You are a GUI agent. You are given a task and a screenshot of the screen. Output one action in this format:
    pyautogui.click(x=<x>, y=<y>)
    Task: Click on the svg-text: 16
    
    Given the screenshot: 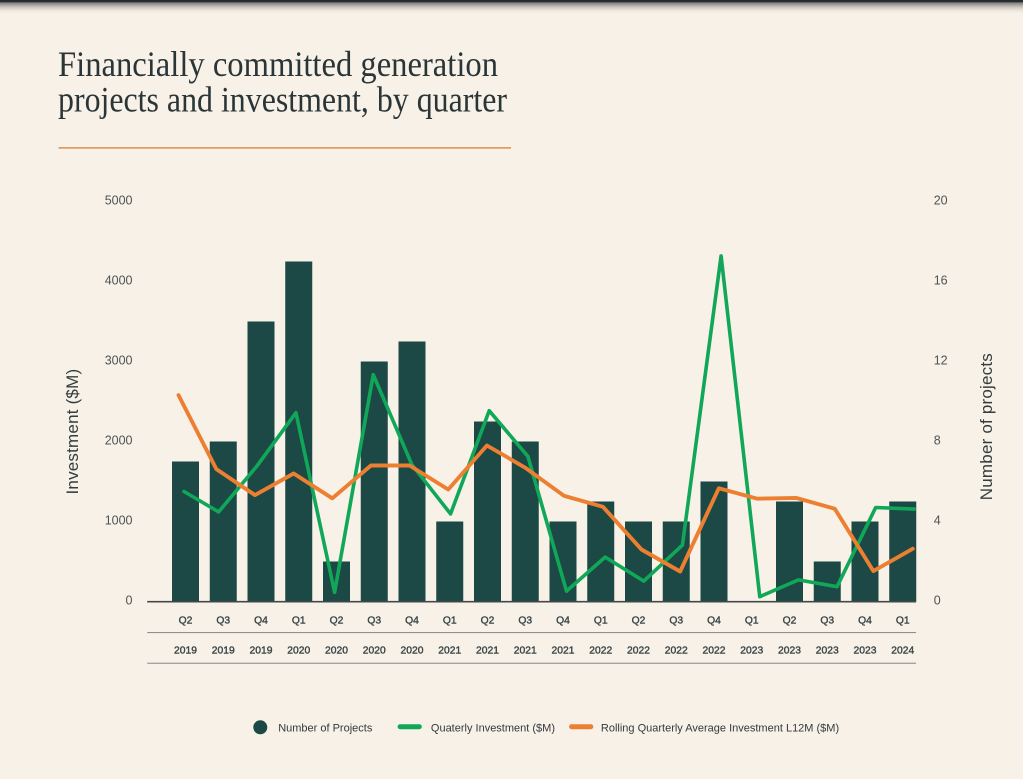 What is the action you would take?
    pyautogui.click(x=941, y=280)
    